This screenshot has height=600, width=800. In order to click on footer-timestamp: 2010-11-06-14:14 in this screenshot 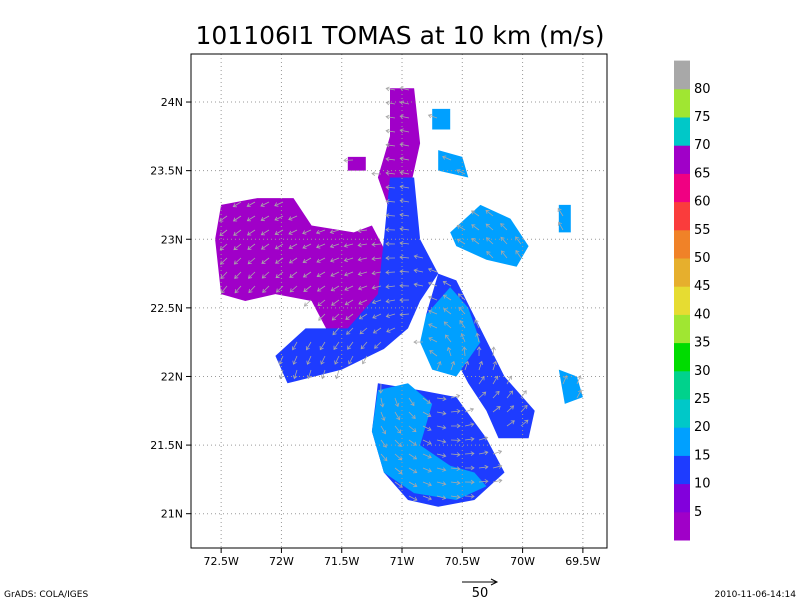, I will do `click(756, 595)`.